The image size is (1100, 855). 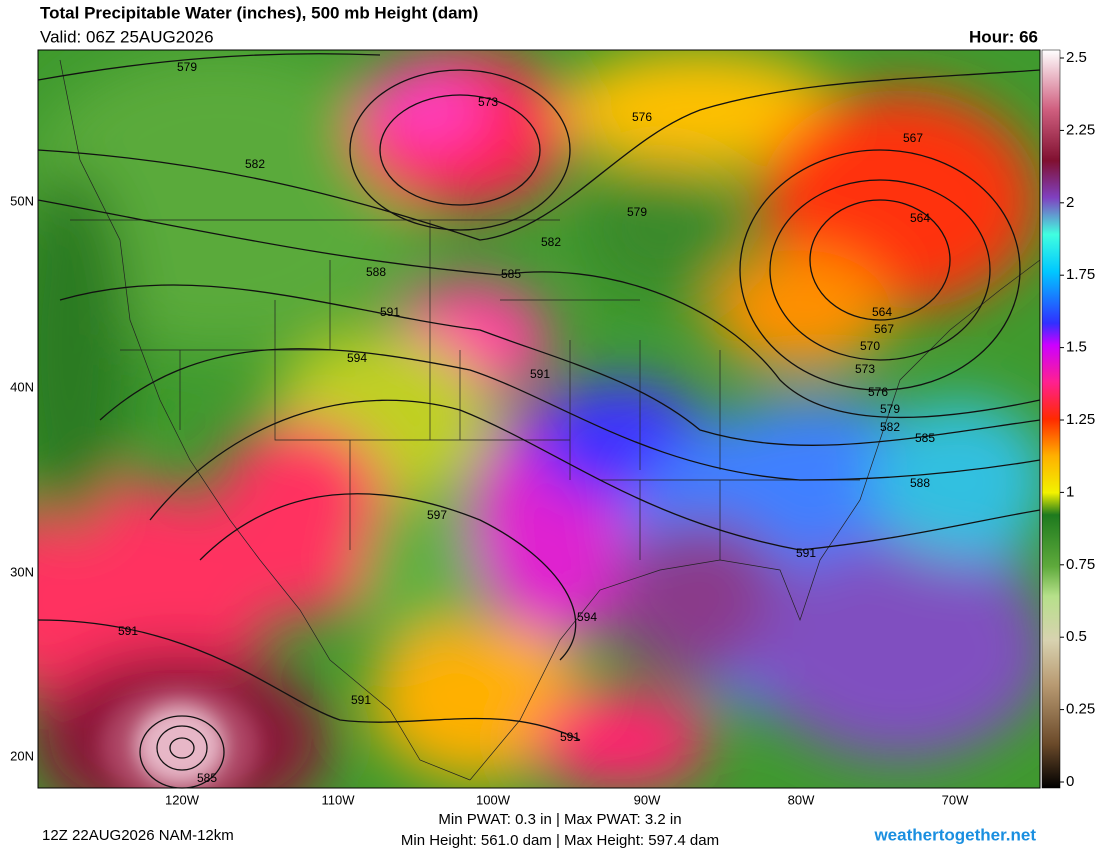 What do you see at coordinates (1080, 564) in the screenshot?
I see `colorbar-tick-label: 0.75` at bounding box center [1080, 564].